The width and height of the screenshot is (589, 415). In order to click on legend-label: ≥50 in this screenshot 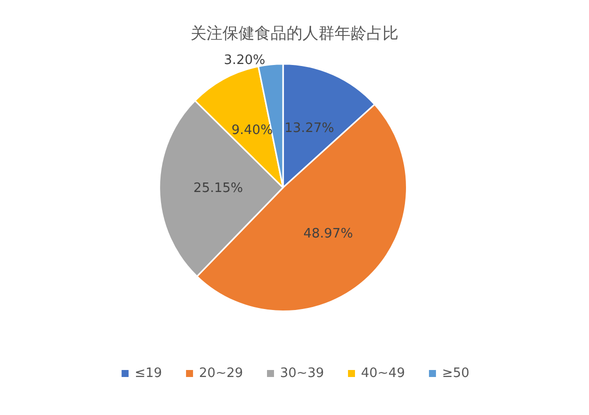, I will do `click(456, 373)`.